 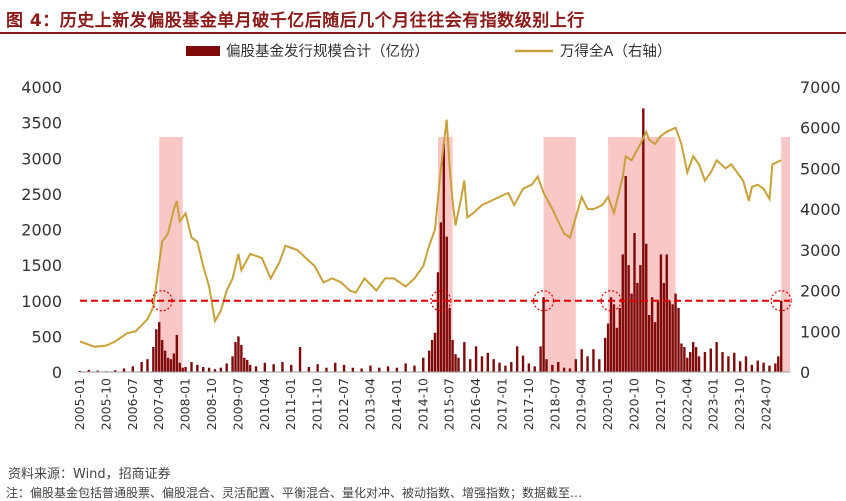 What do you see at coordinates (686, 404) in the screenshot?
I see `x-tick-label: 2022-04` at bounding box center [686, 404].